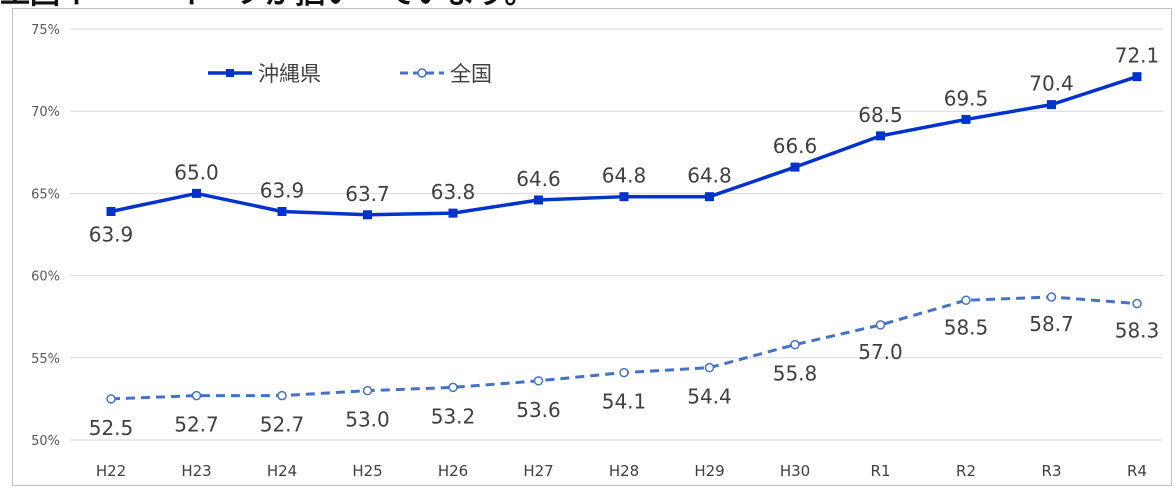 The image size is (1175, 489). I want to click on x-axis-ticks: H22 H23 H24 H25 H26 H27 H28 H29 H30 R1 R2 R3 R4, so click(621, 471).